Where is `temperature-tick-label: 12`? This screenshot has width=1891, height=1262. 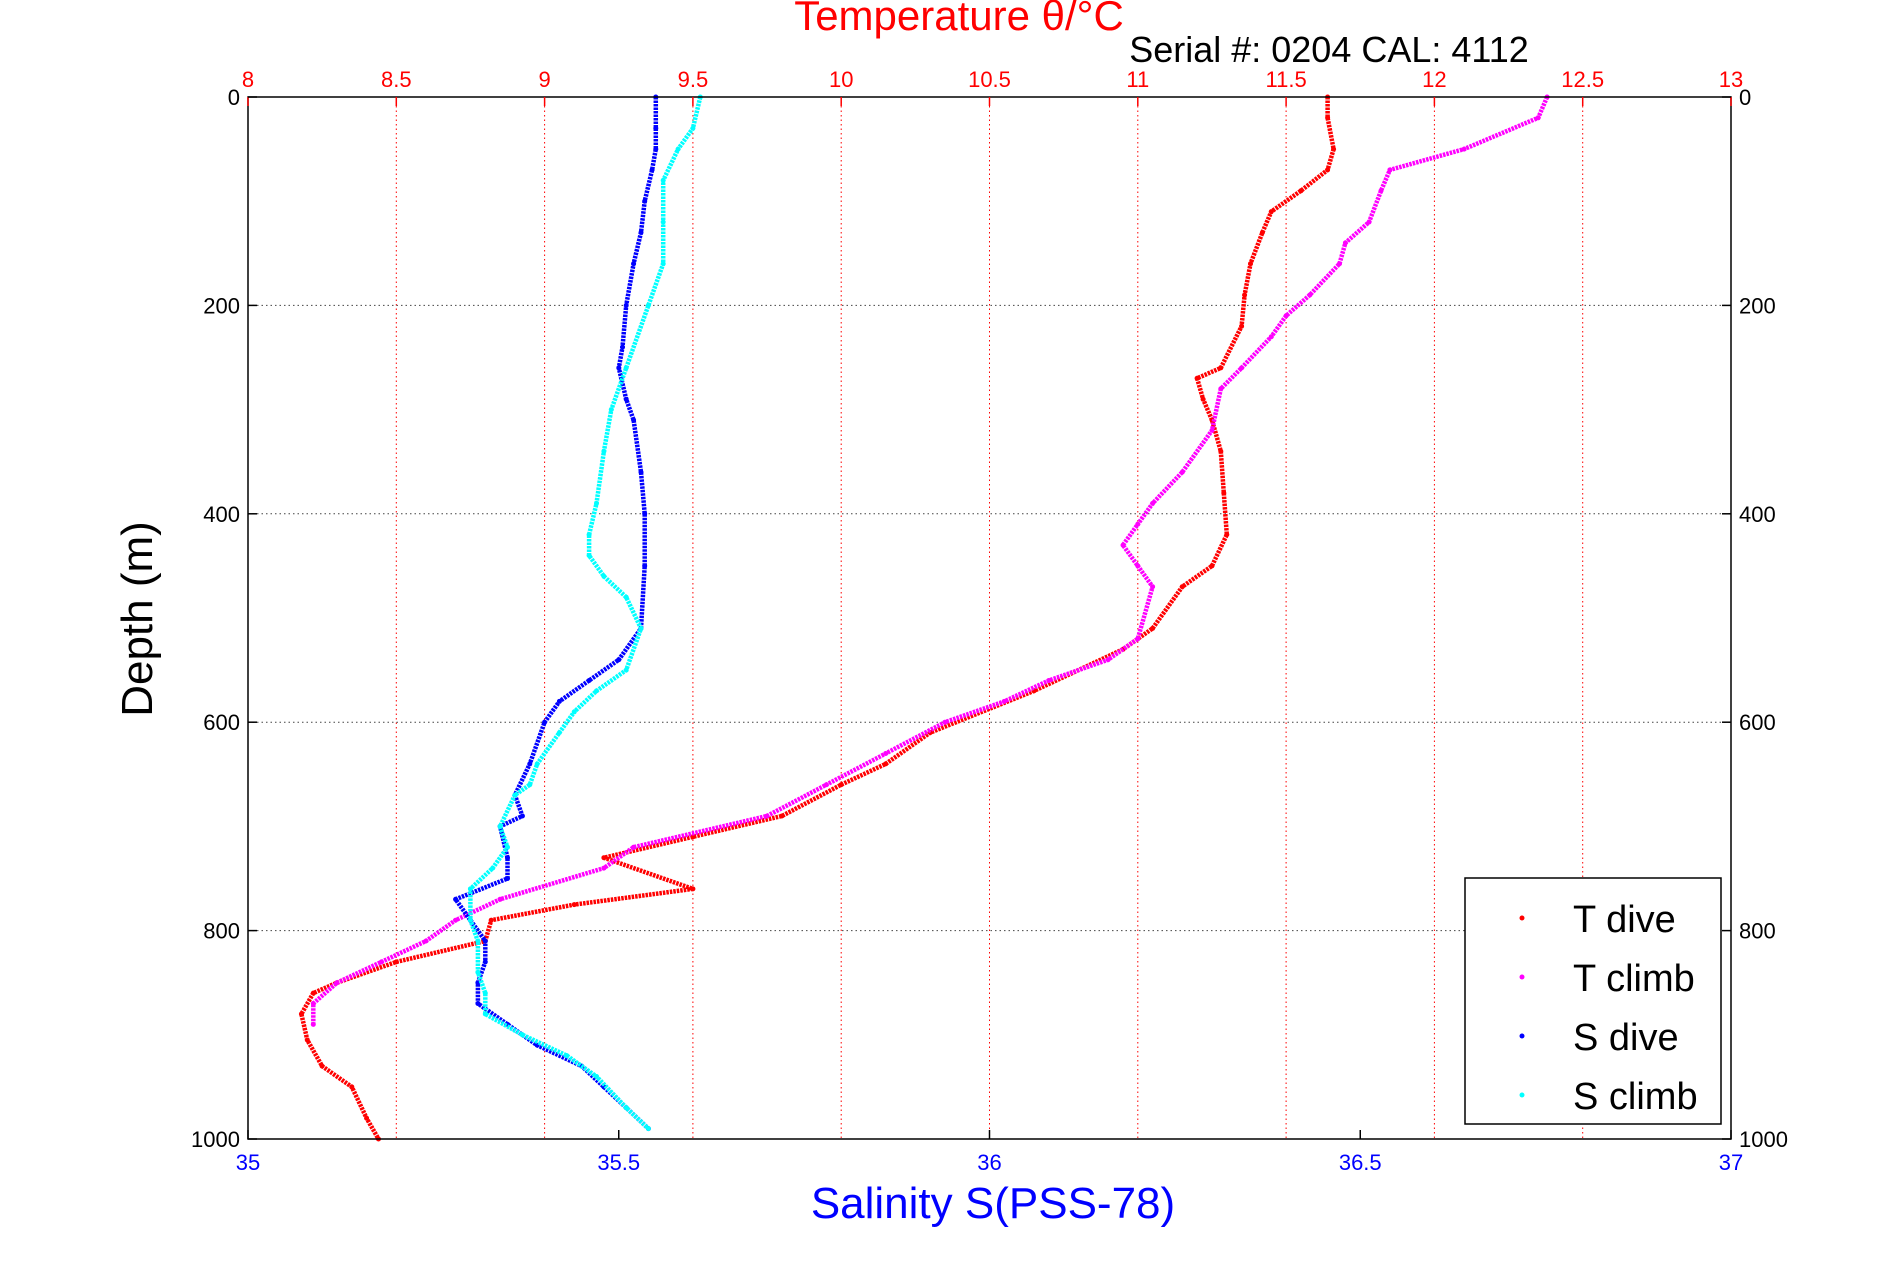
temperature-tick-label: 12 is located at coordinates (1434, 79).